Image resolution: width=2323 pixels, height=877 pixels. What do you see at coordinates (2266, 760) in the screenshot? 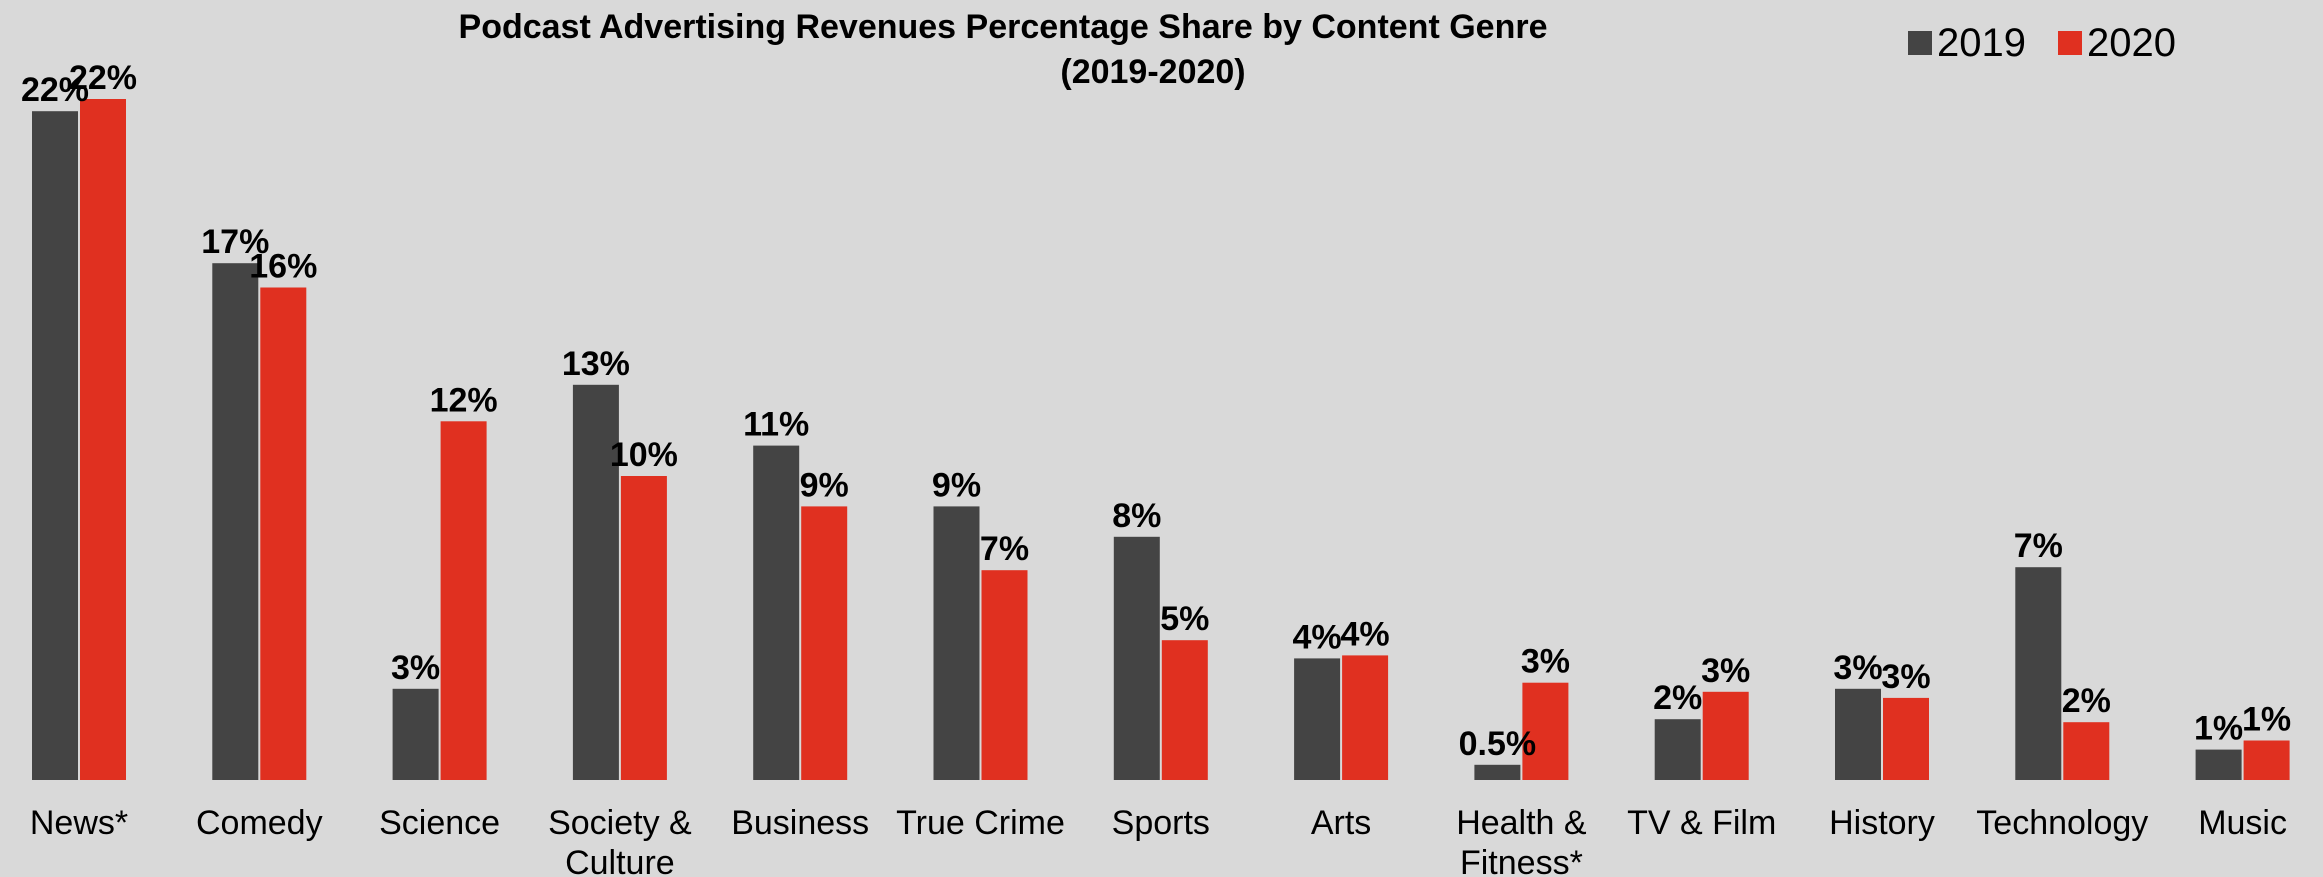
I see `bar-music-2020` at bounding box center [2266, 760].